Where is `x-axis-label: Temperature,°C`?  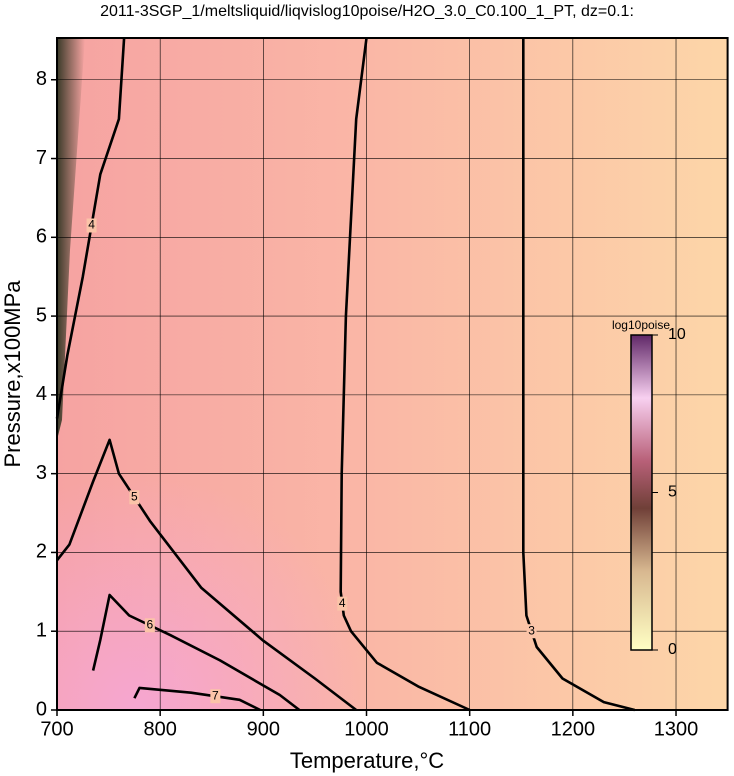 x-axis-label: Temperature,°C is located at coordinates (367, 760).